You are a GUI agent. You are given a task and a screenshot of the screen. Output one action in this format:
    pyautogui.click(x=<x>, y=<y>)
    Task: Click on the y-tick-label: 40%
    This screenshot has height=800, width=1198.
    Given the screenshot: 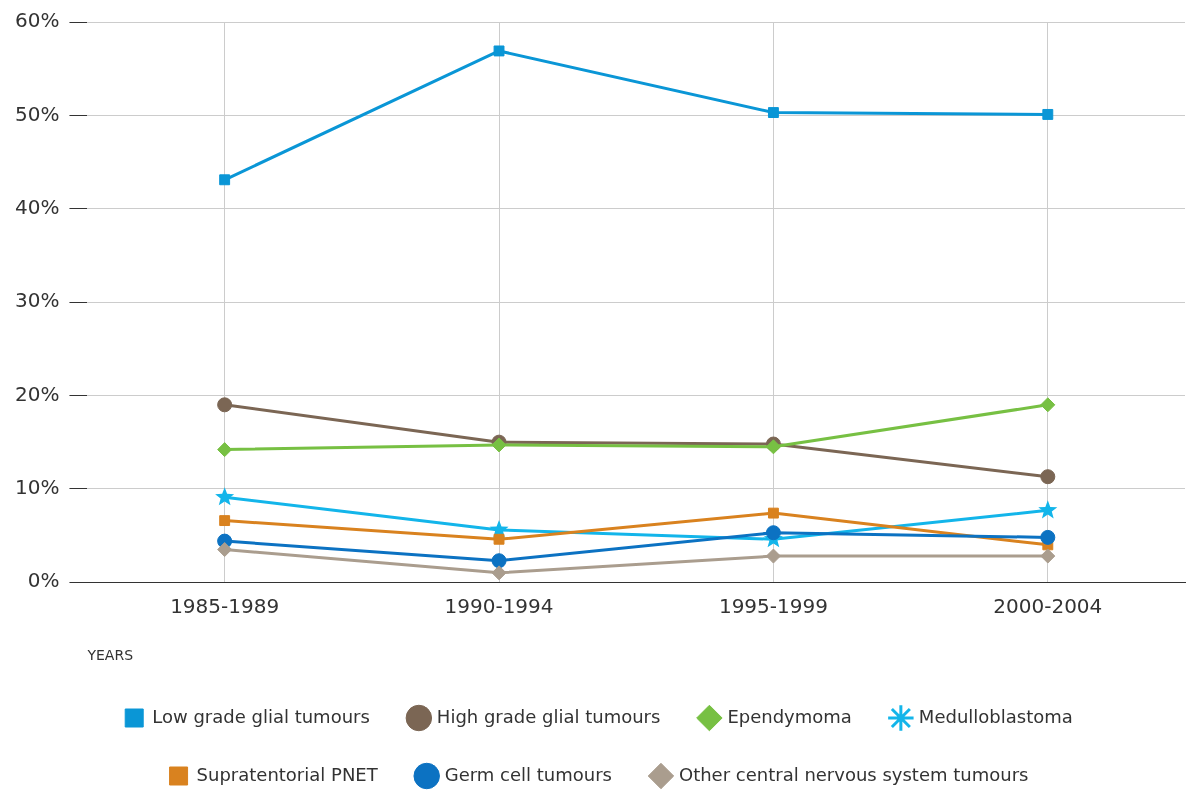 What is the action you would take?
    pyautogui.click(x=37, y=206)
    